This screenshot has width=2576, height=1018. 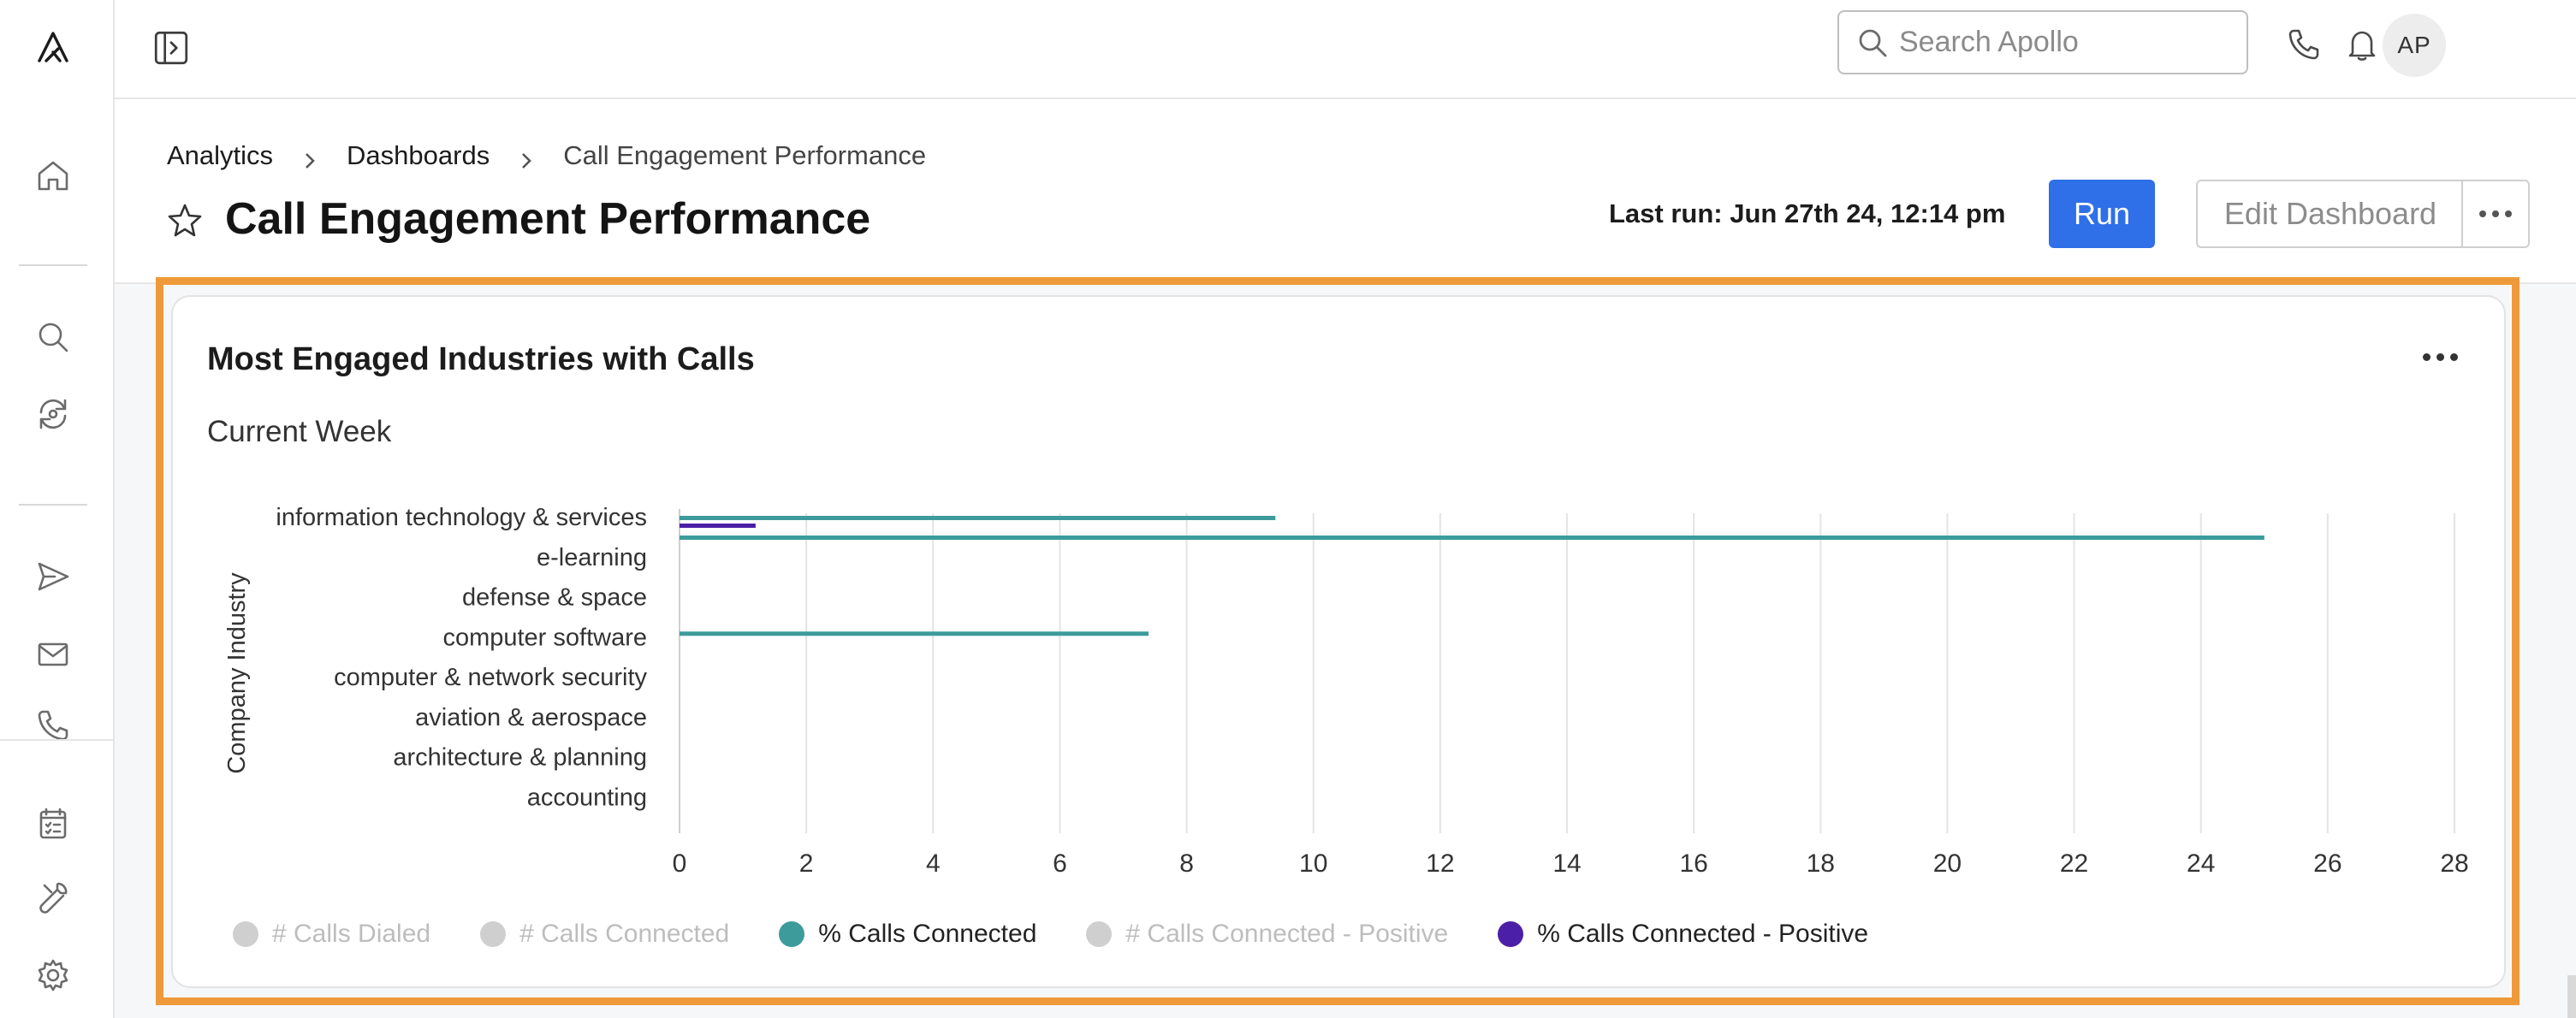 I want to click on legend-item: # Calls Connected - Positive, so click(x=1267, y=934).